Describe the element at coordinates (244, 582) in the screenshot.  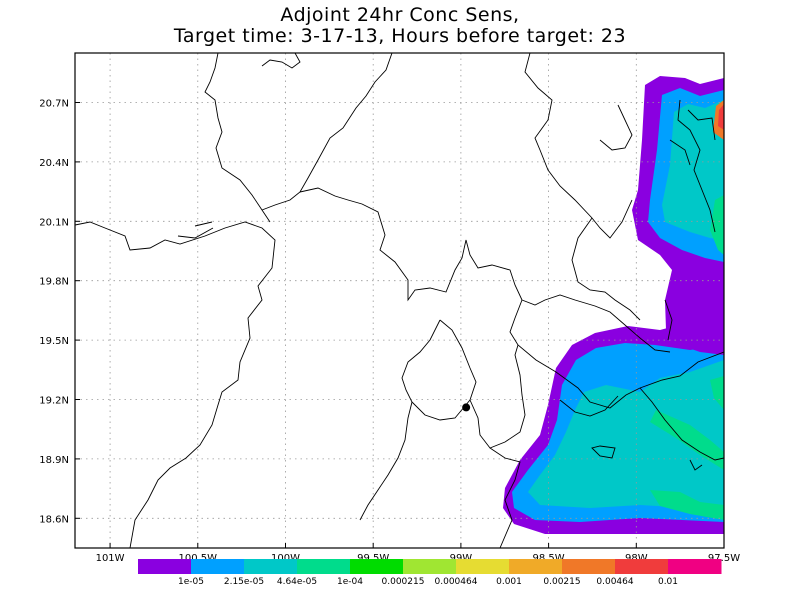
I see `colorbar-label: 2.15e-05` at that location.